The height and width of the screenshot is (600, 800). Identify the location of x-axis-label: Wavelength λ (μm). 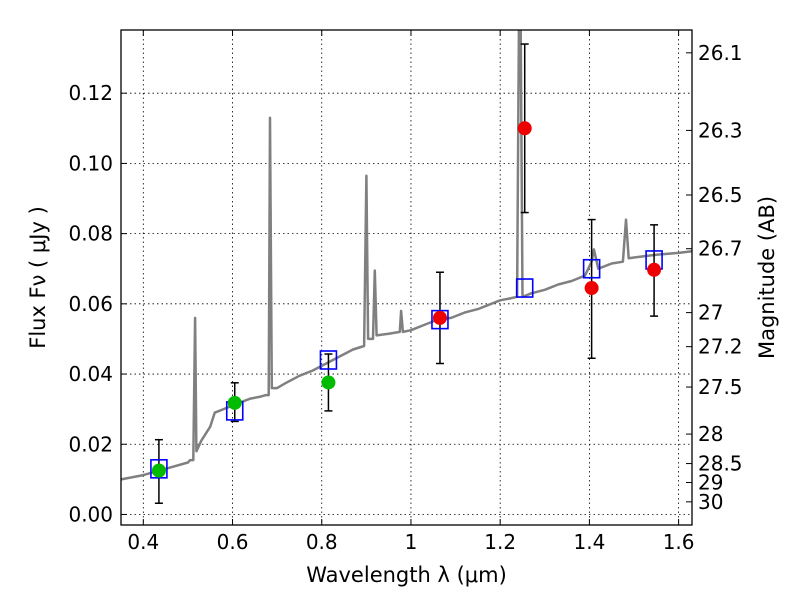
(406, 575).